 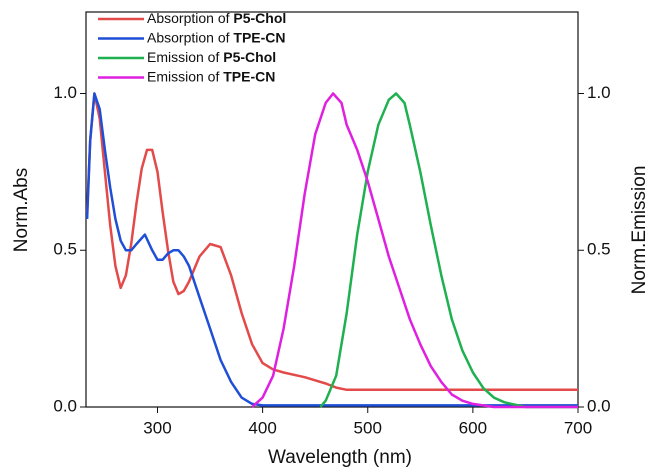 What do you see at coordinates (65, 92) in the screenshot?
I see `y-tick-label: 1.0` at bounding box center [65, 92].